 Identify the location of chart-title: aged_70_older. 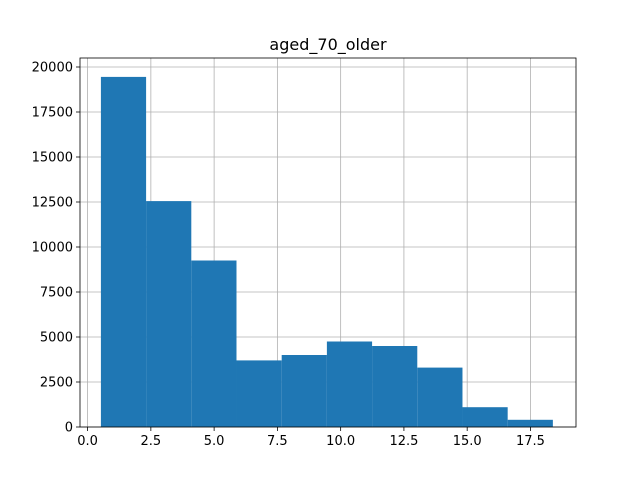
(328, 45).